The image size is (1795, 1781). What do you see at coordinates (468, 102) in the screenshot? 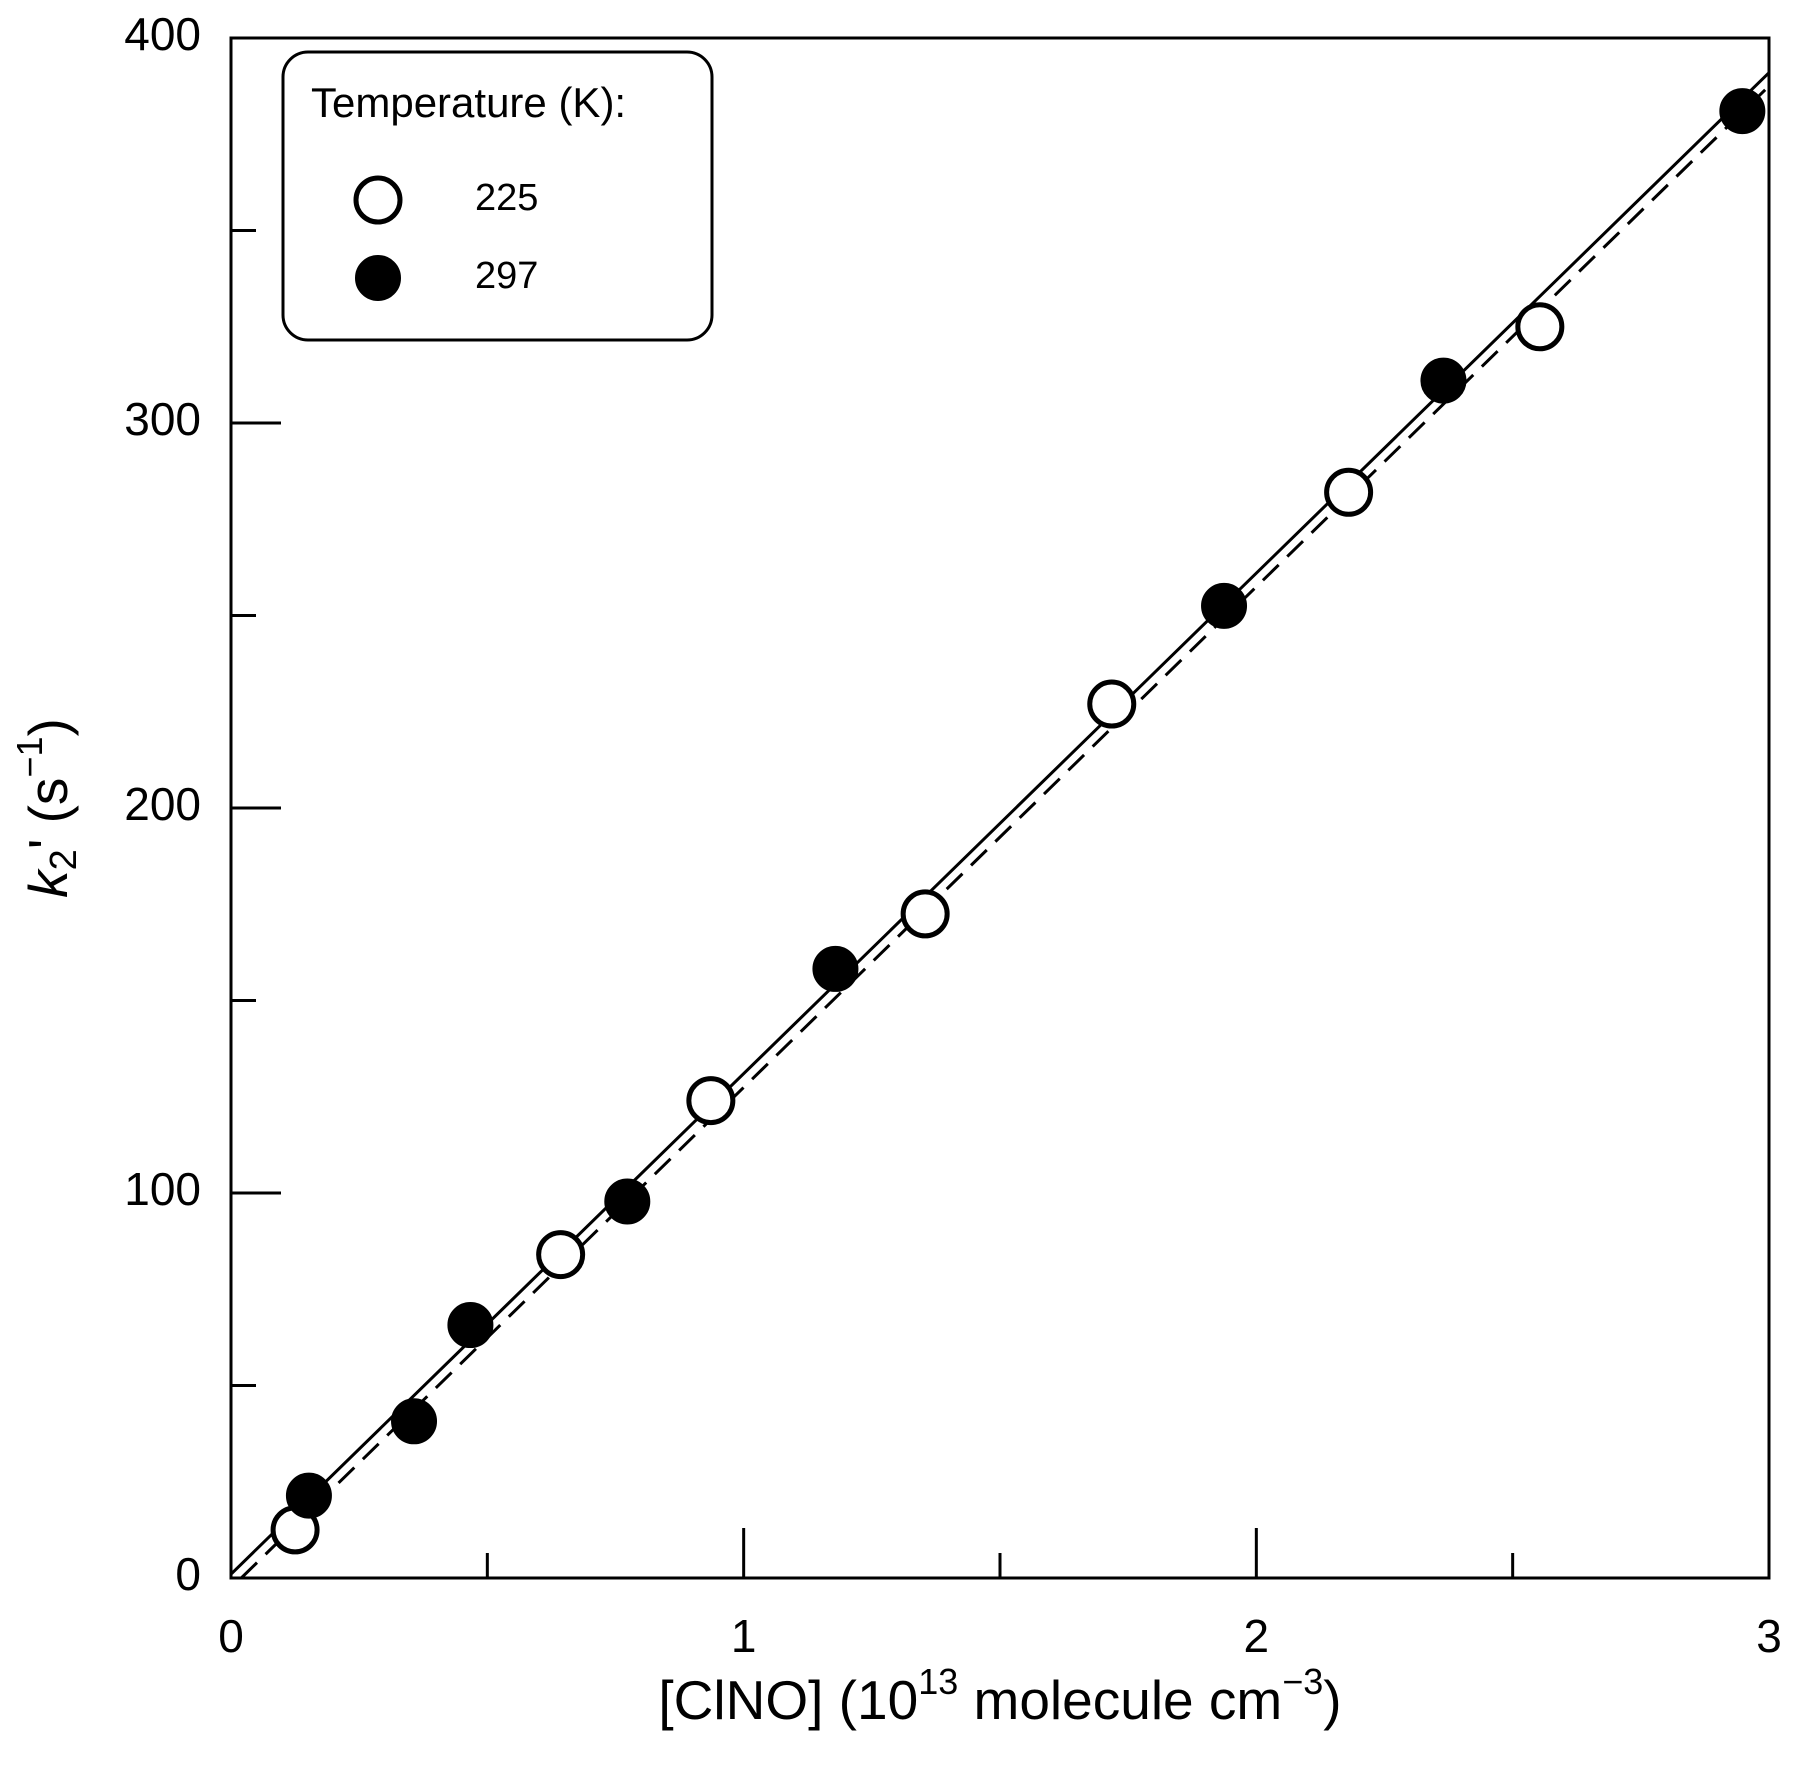
I see `legend-title: Temperature (K):` at bounding box center [468, 102].